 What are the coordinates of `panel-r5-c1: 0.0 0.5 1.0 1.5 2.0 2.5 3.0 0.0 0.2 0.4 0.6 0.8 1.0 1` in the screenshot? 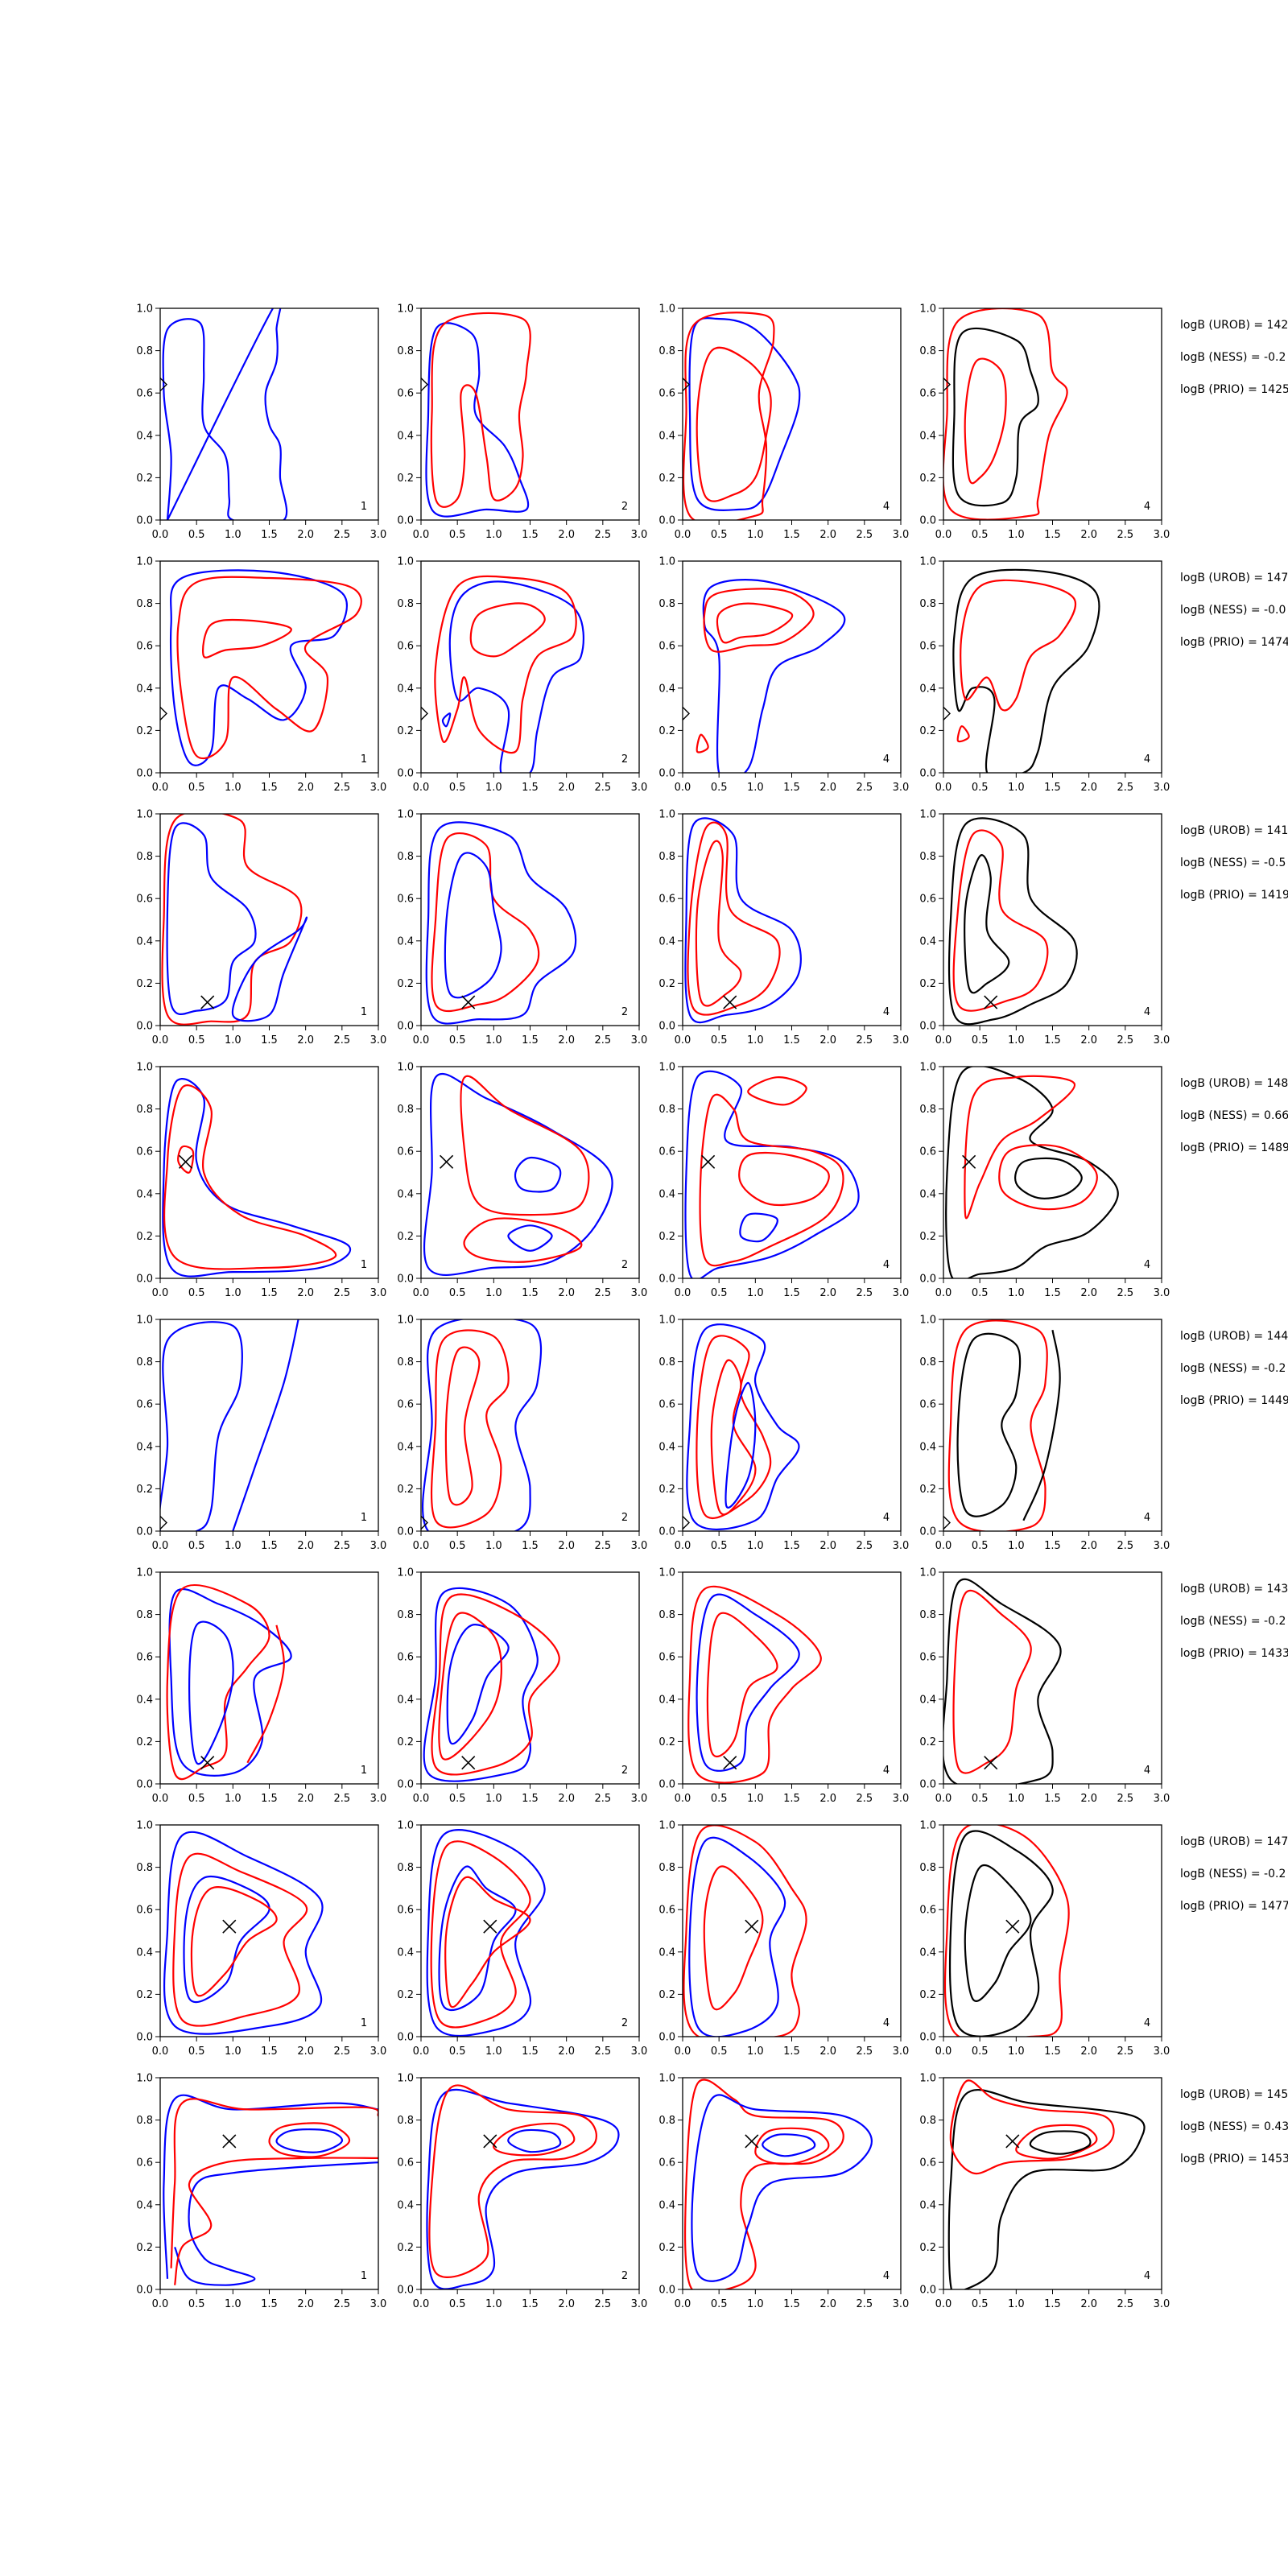 It's located at (261, 1434).